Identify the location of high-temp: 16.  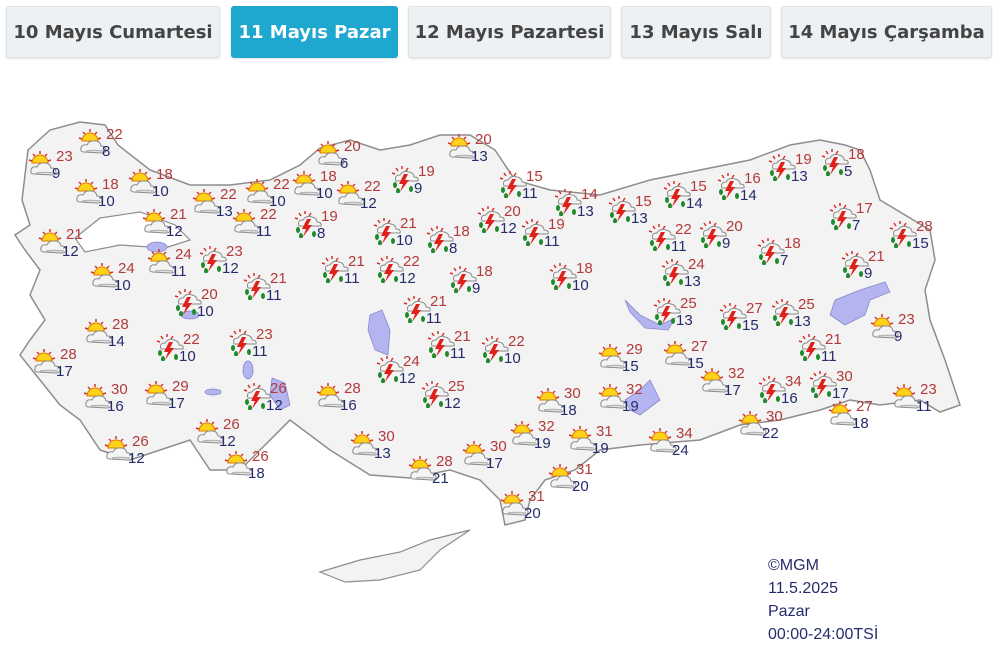
(752, 178).